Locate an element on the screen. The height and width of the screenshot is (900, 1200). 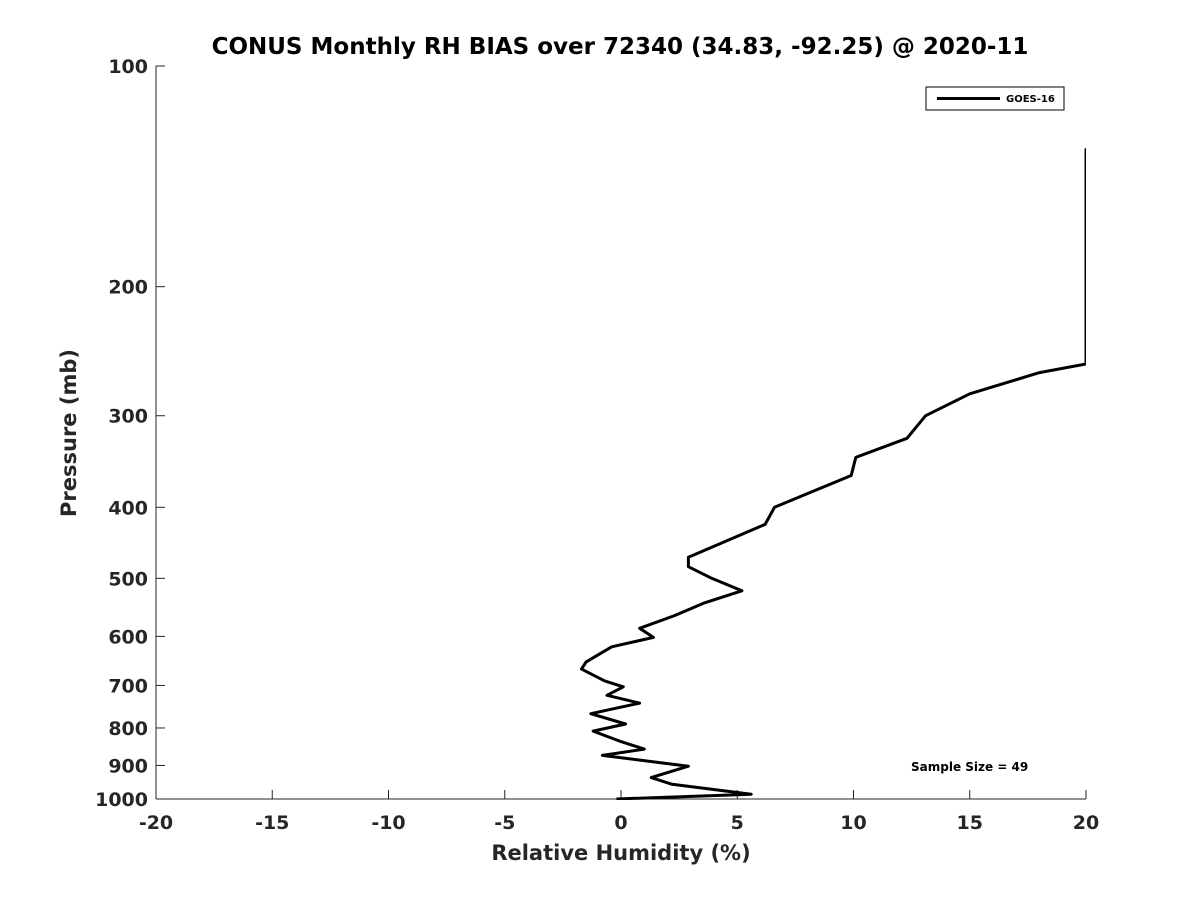
x-axis-ticks: -20 -15 -10 -5 0 5 10 15 20 is located at coordinates (619, 812).